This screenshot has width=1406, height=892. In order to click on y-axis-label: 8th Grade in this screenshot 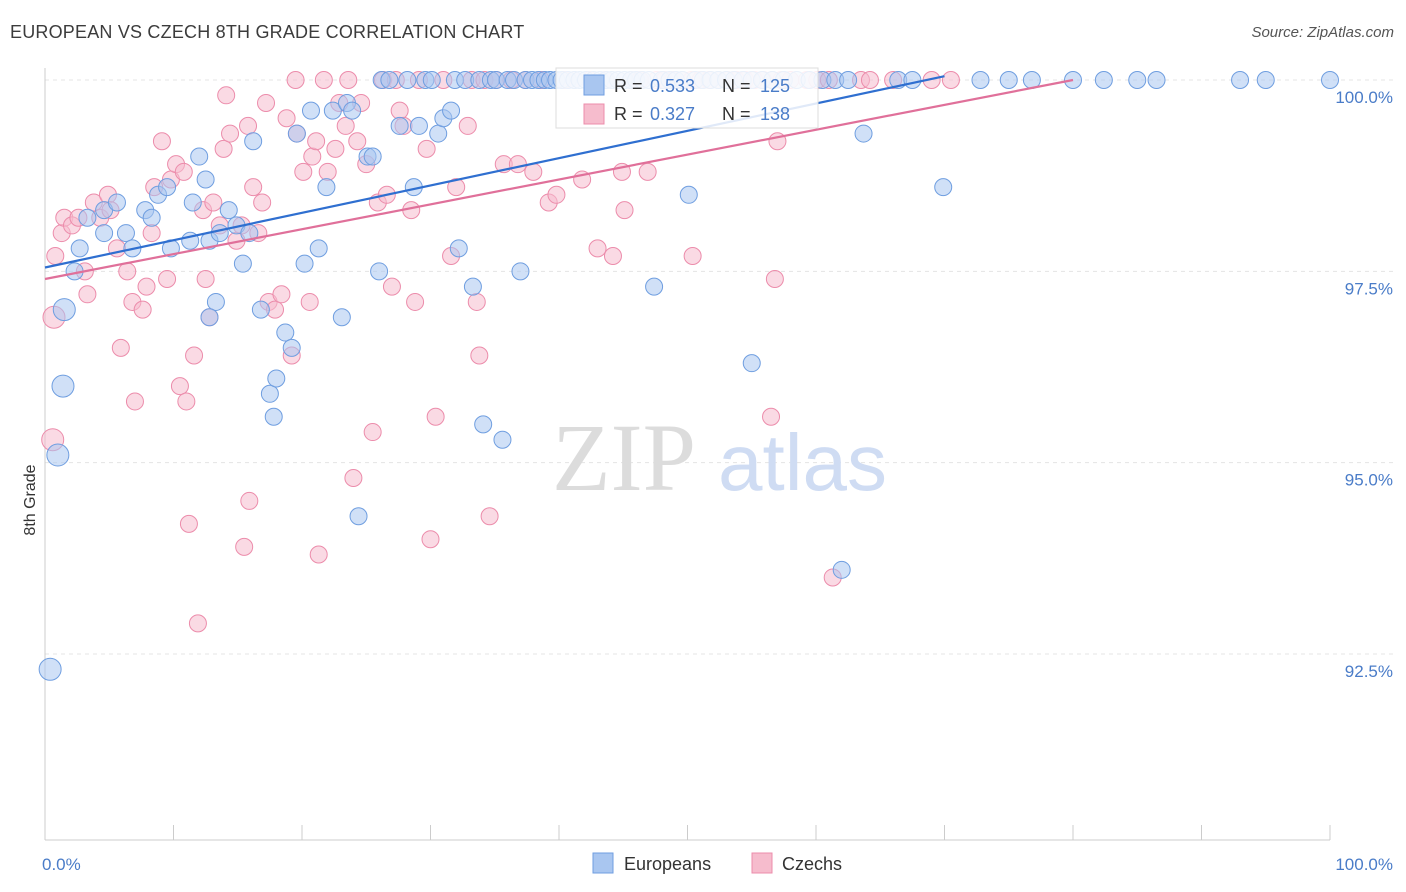, I will do `click(30, 499)`.